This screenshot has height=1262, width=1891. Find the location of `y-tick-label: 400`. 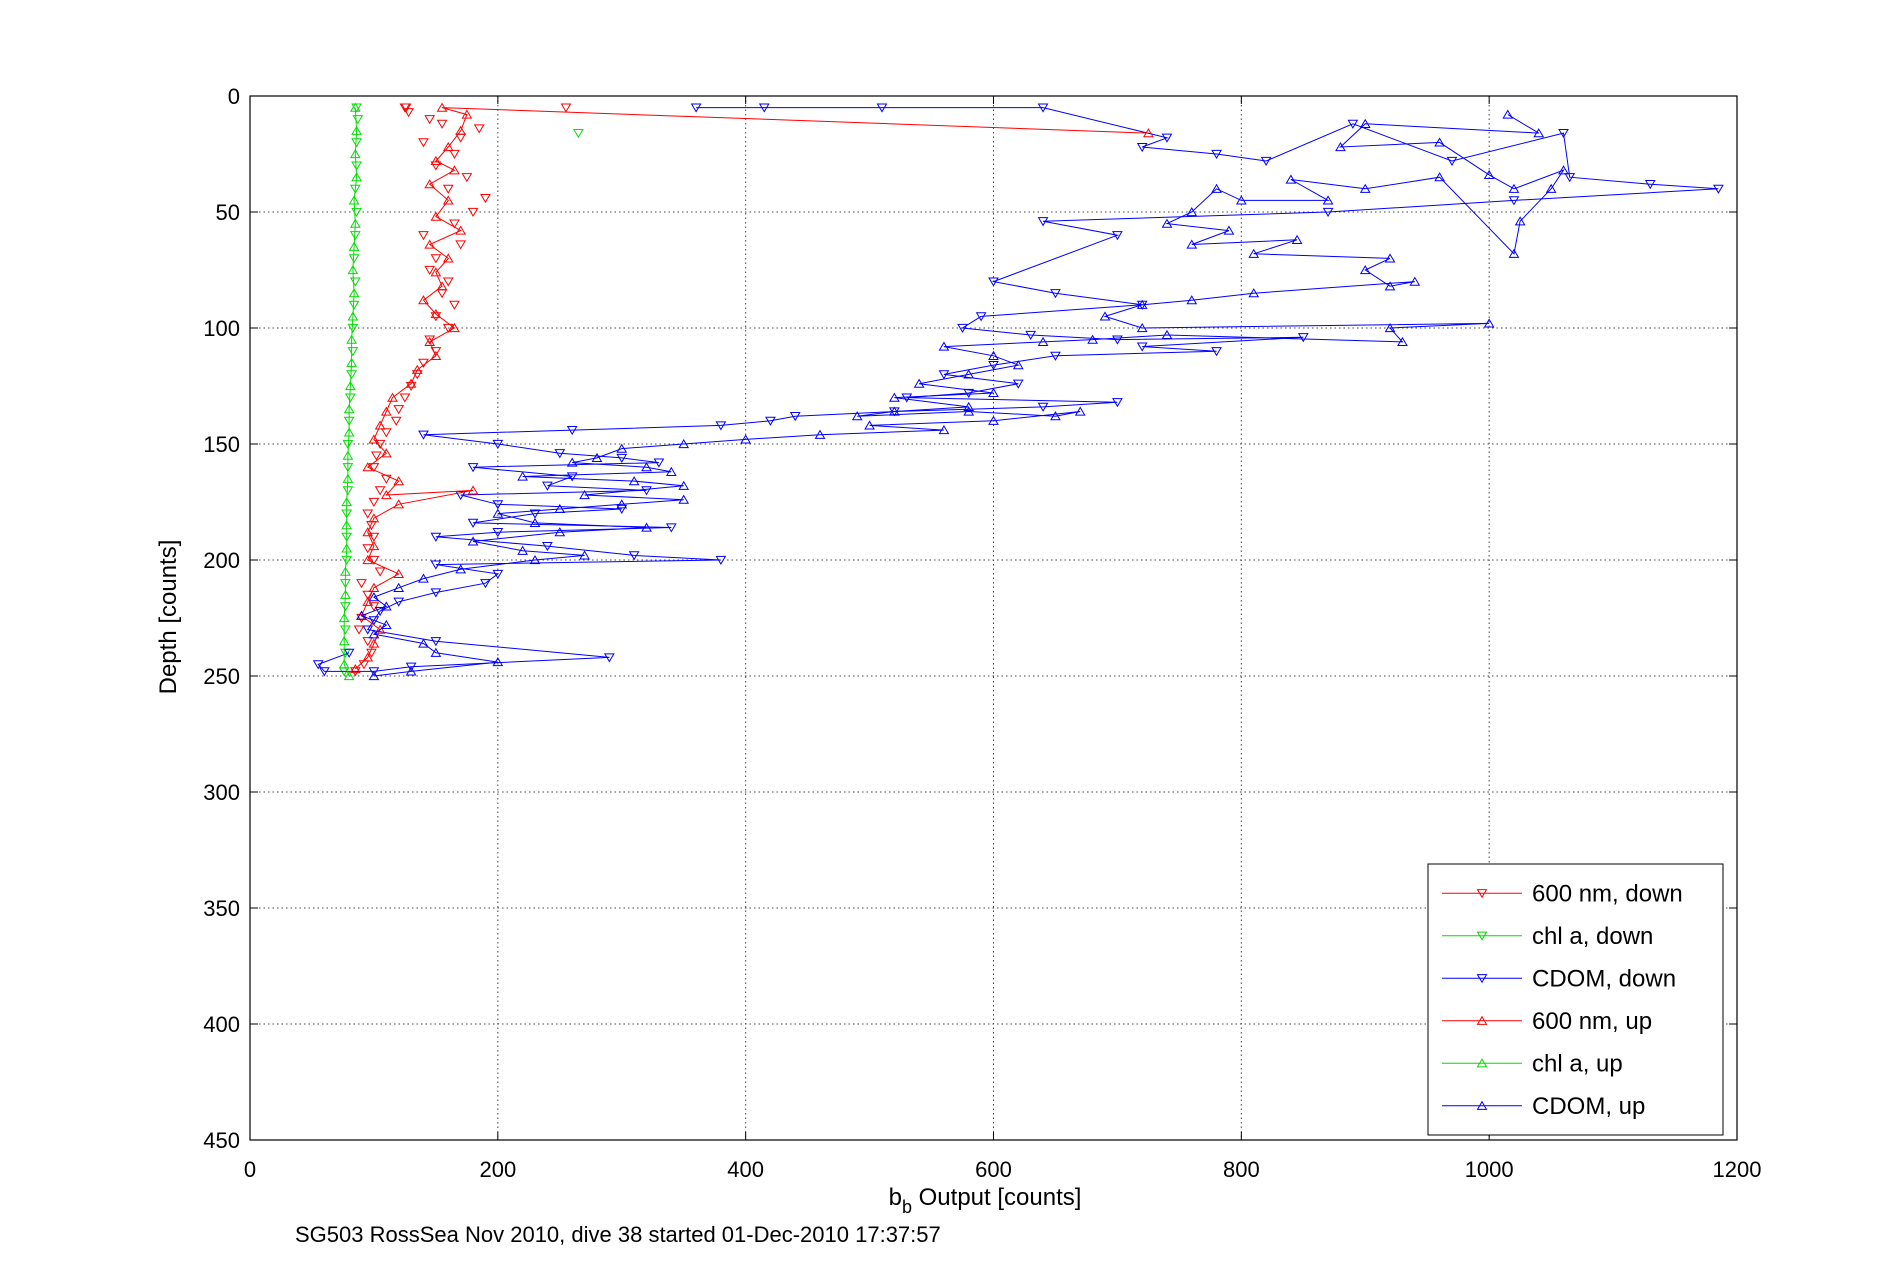

y-tick-label: 400 is located at coordinates (221, 1024).